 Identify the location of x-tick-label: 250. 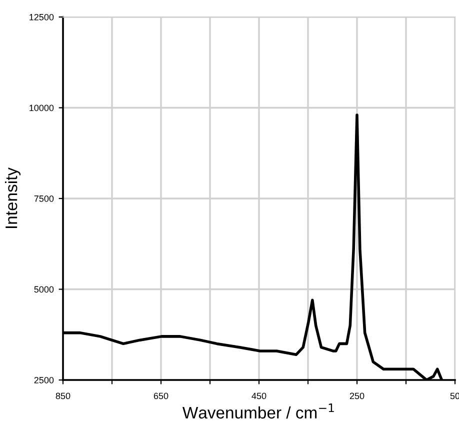
(357, 396).